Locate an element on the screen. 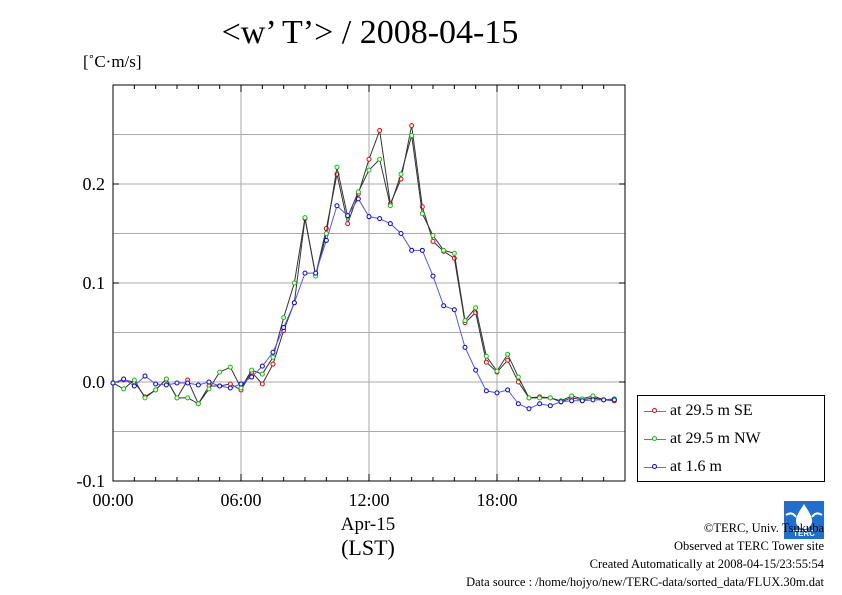 The height and width of the screenshot is (595, 842). legend-swatch-se is located at coordinates (655, 411).